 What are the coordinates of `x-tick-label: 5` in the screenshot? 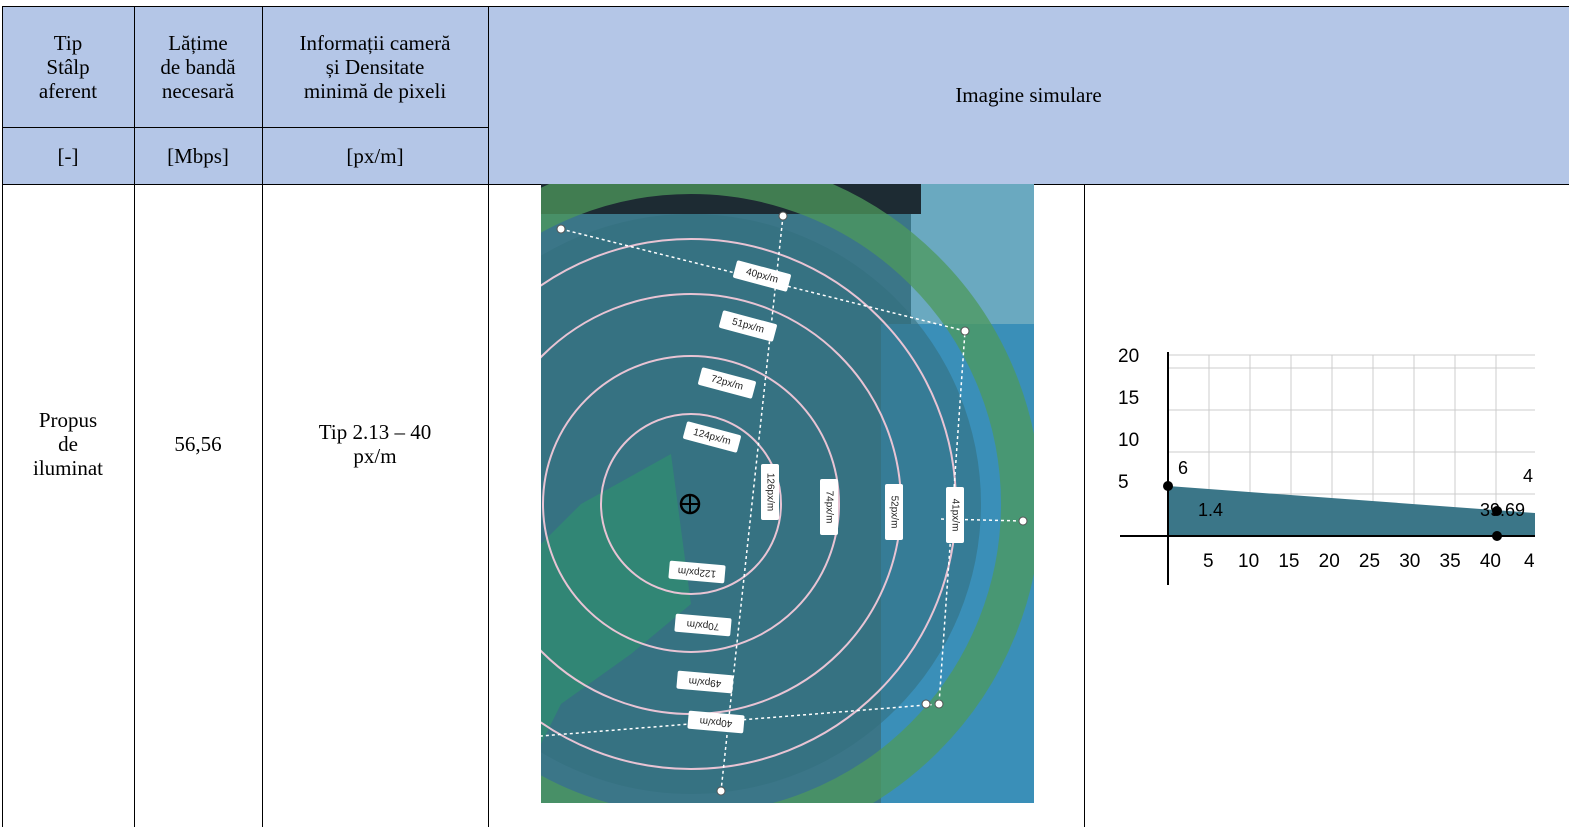 It's located at (1208, 561).